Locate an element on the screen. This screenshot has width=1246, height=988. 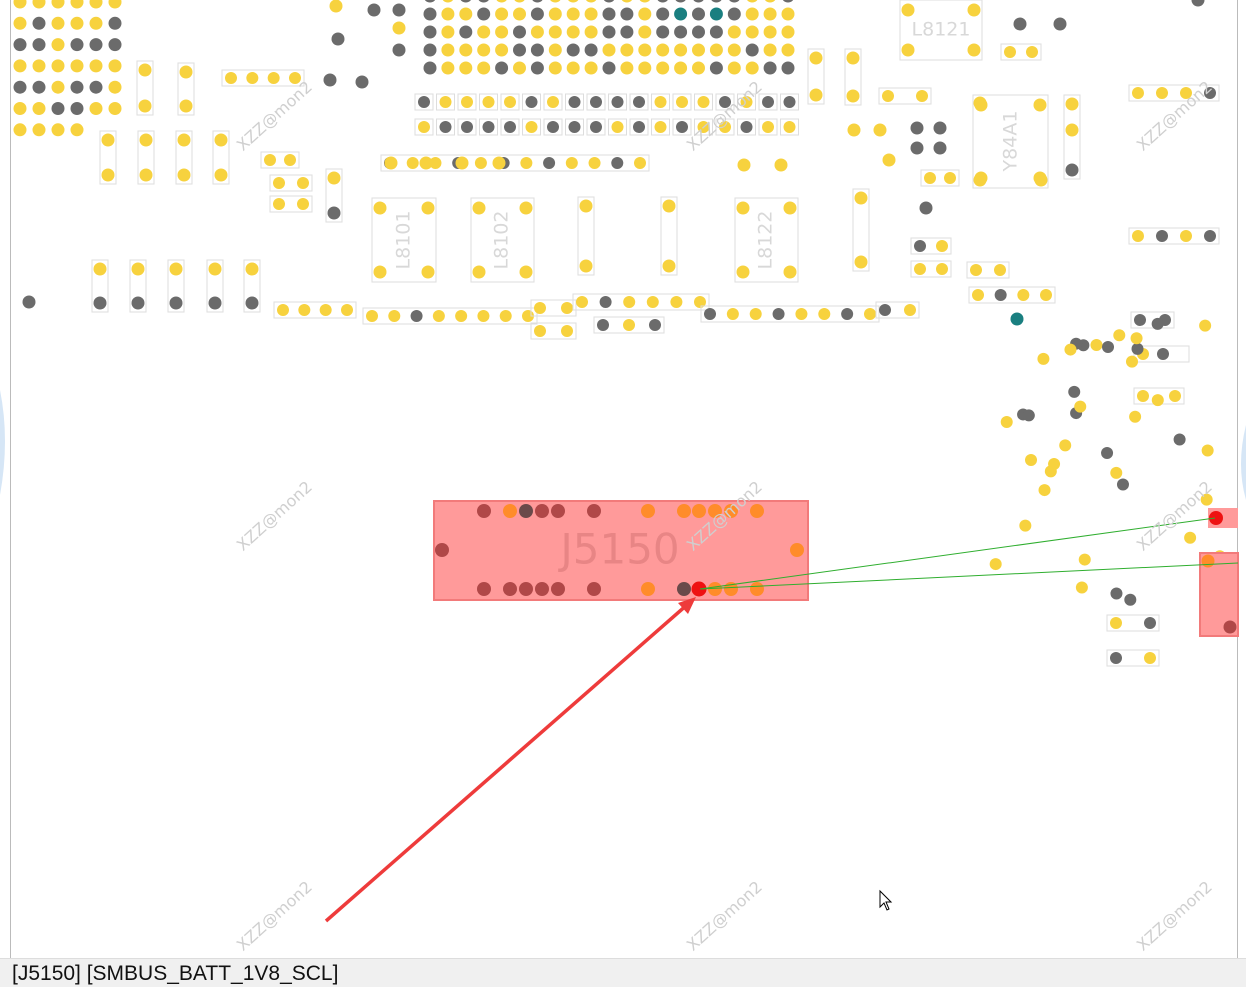
left-handle is located at coordinates (2, 442).